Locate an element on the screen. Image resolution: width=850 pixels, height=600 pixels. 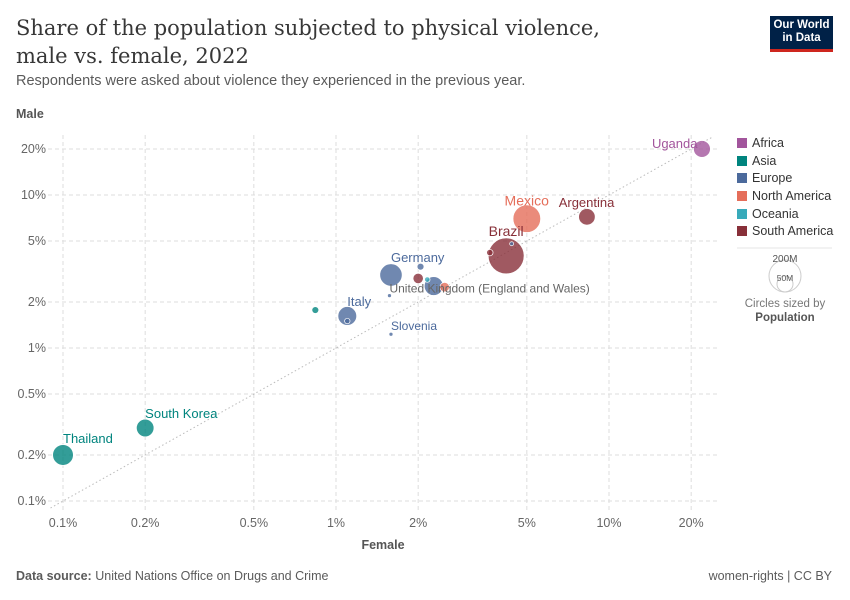
legend-label: North America is located at coordinates (792, 195).